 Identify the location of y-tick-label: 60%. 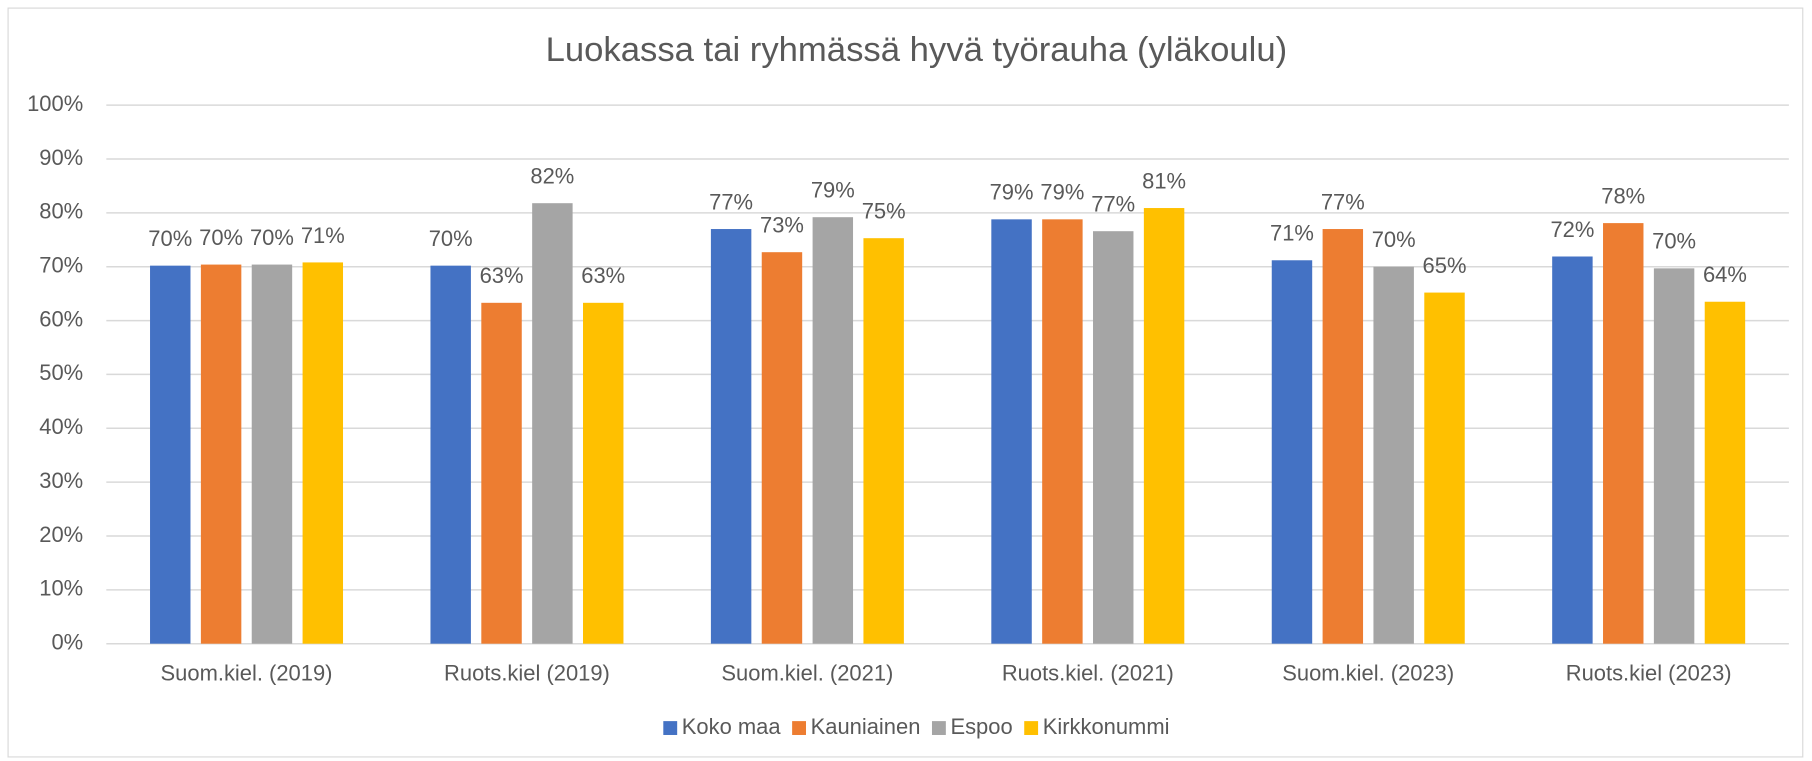
(61, 318).